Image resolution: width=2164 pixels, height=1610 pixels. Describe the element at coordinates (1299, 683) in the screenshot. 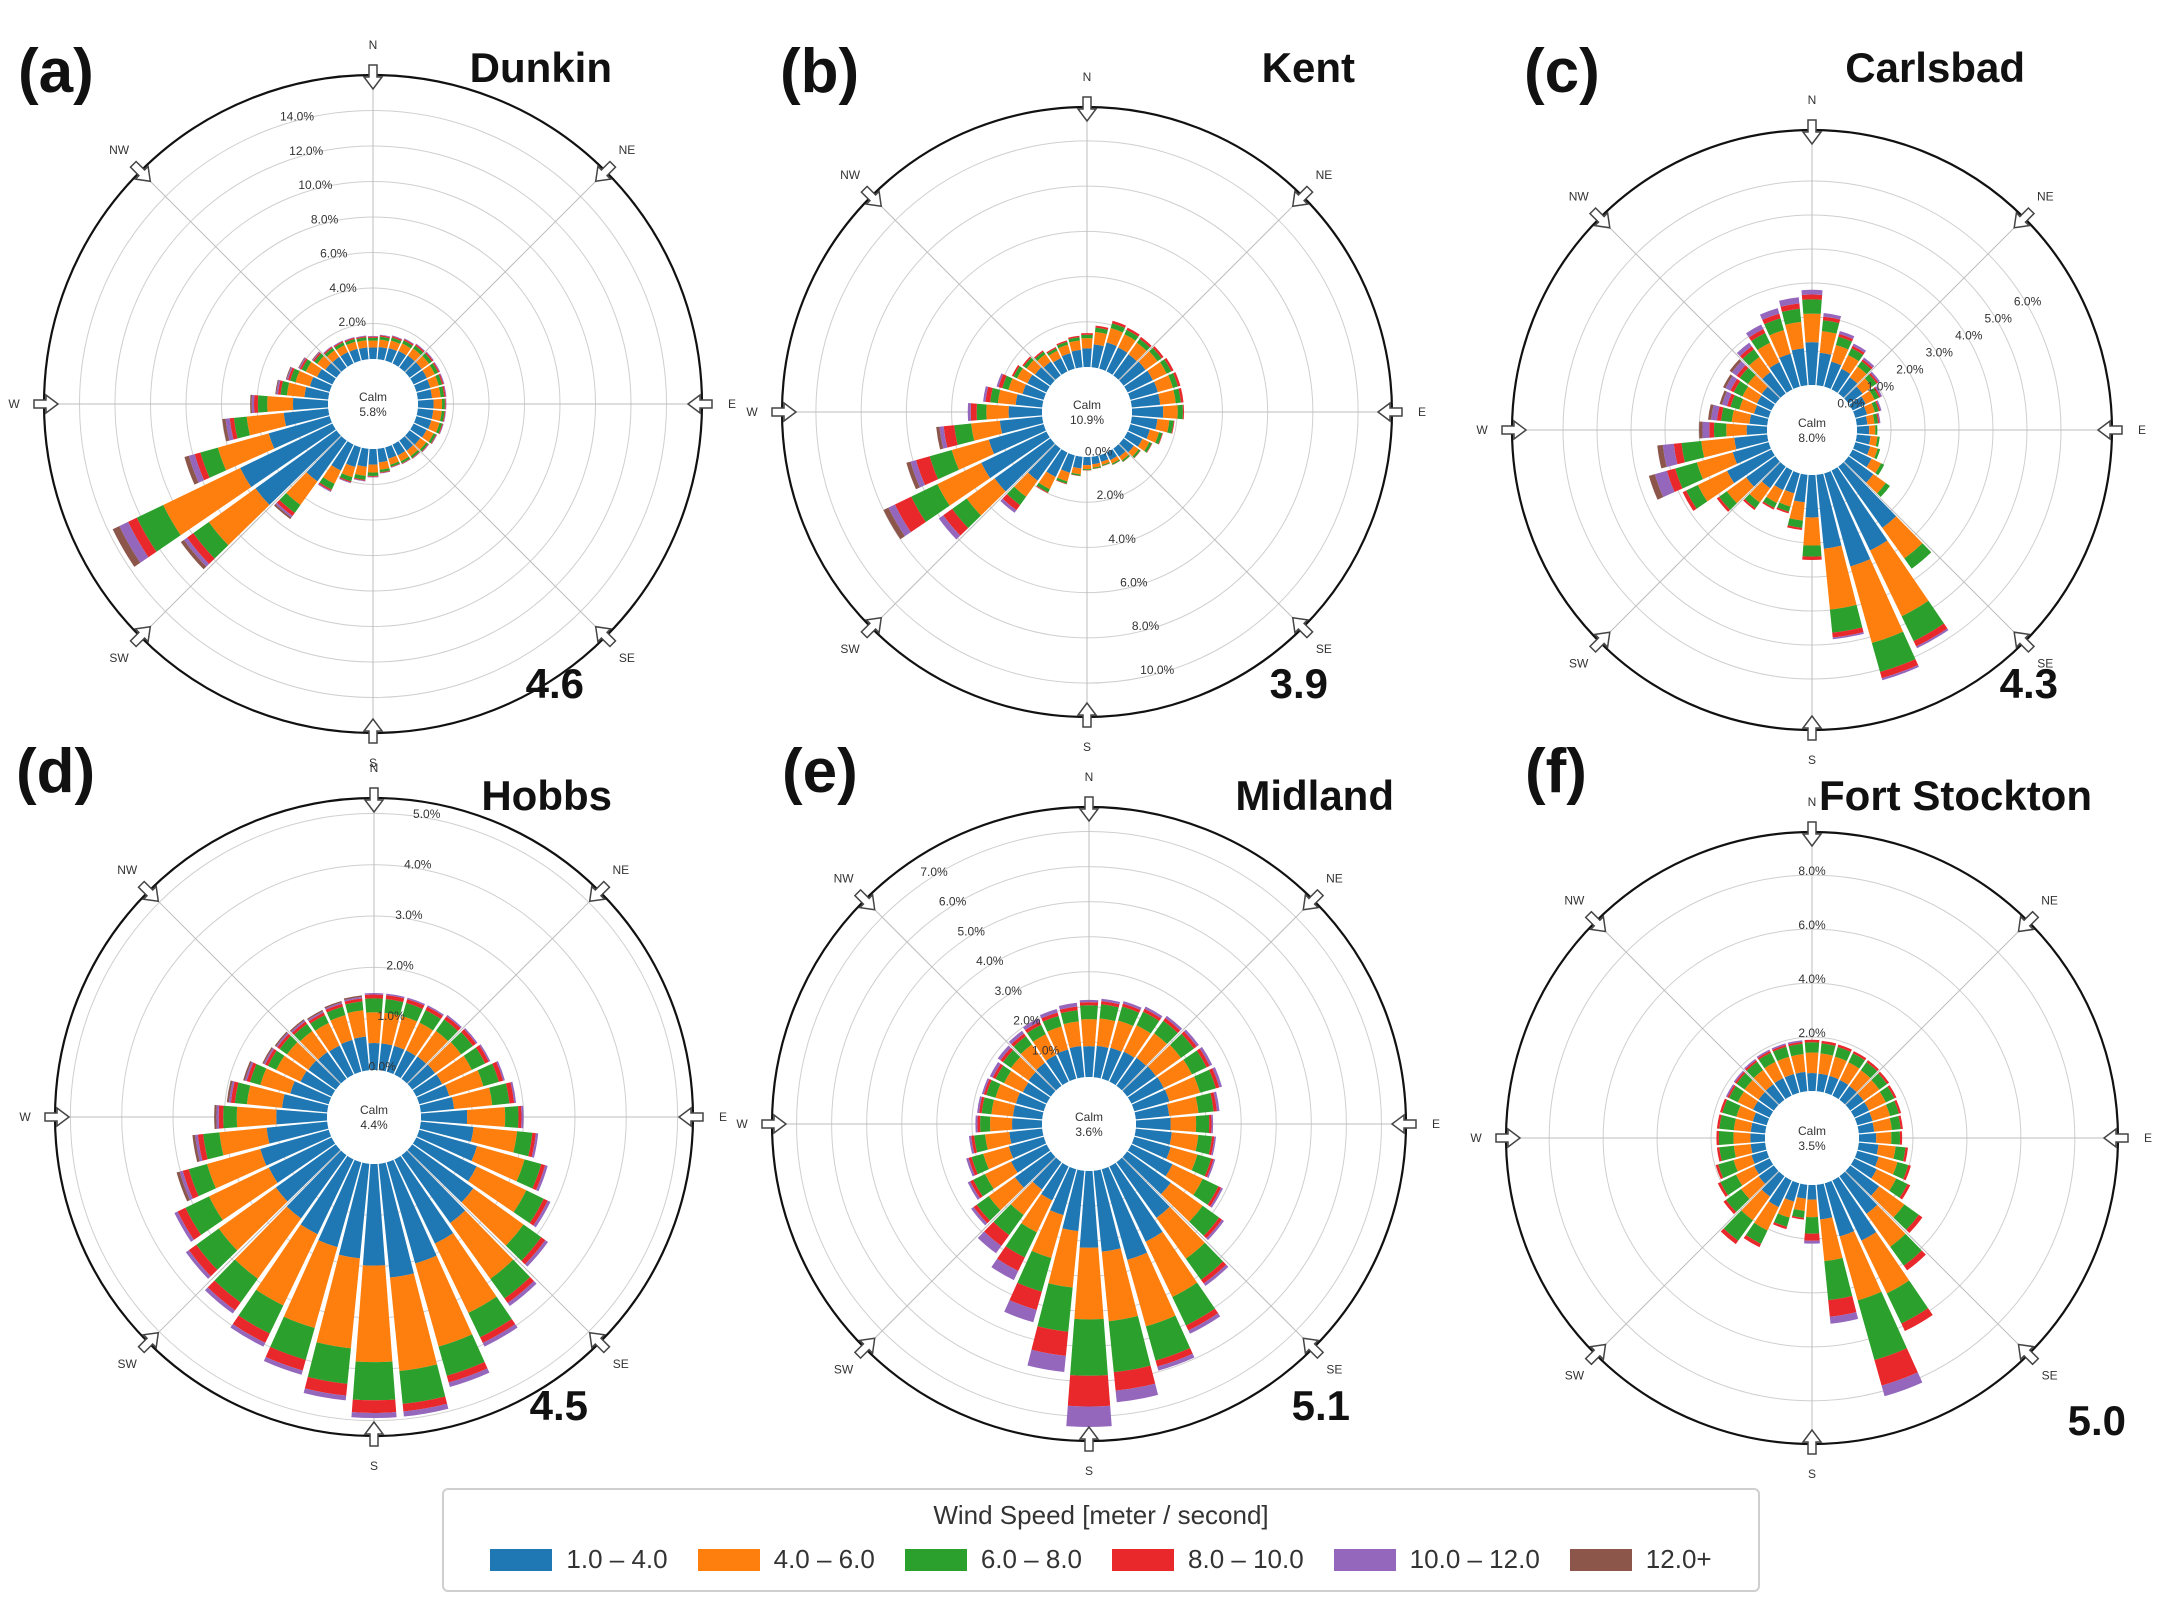

I see `mean-speed: 3.9` at that location.